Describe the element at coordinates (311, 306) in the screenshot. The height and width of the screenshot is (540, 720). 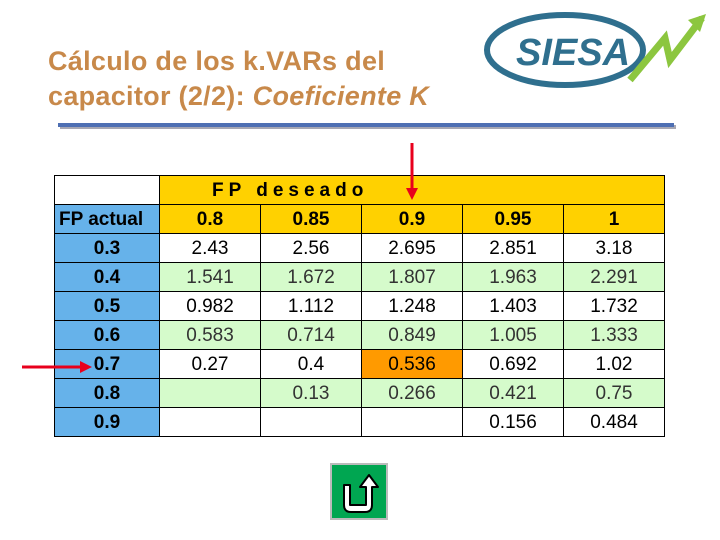
I see `table-cell: 1.112` at that location.